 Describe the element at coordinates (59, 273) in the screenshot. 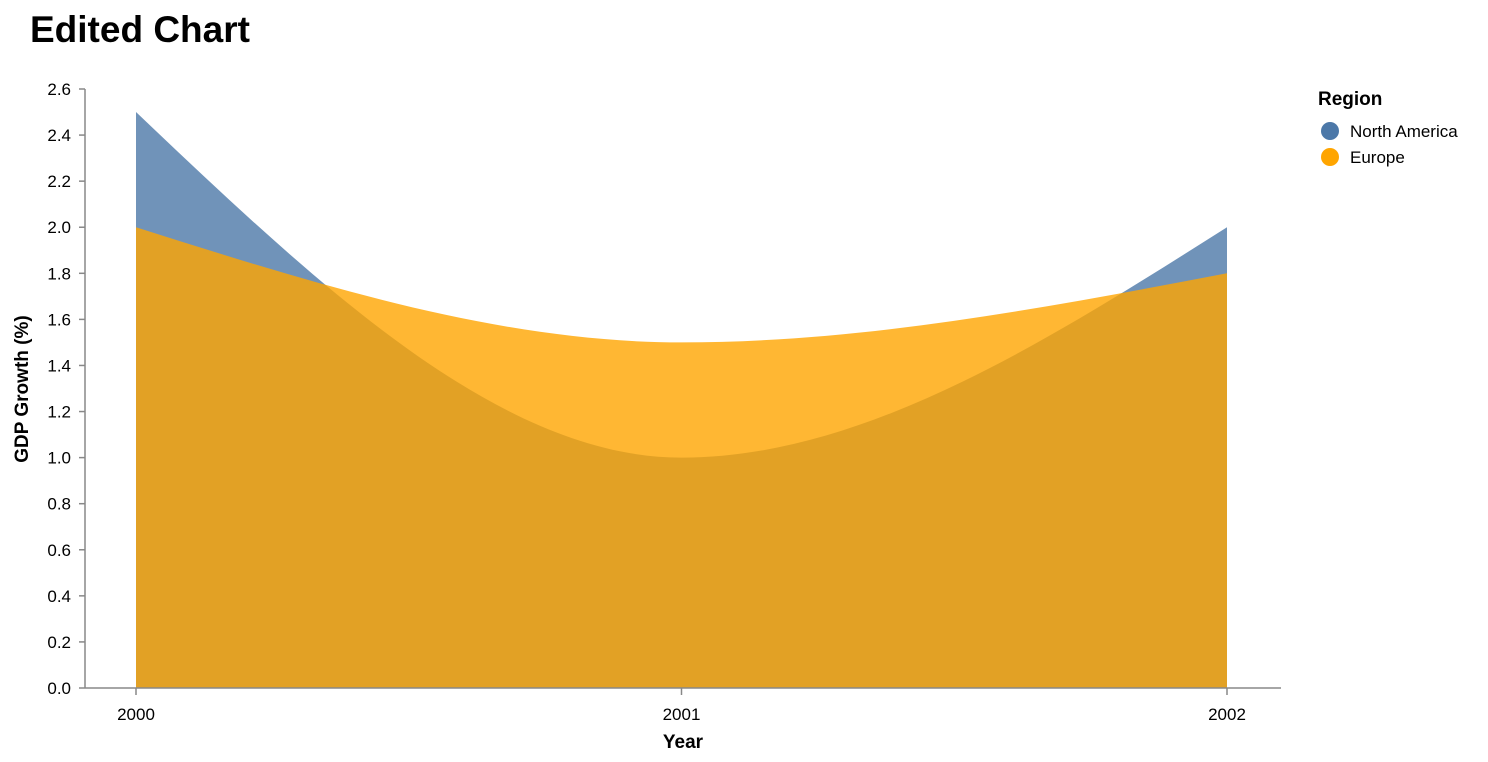

I see `y-tick-label: 1.8` at that location.